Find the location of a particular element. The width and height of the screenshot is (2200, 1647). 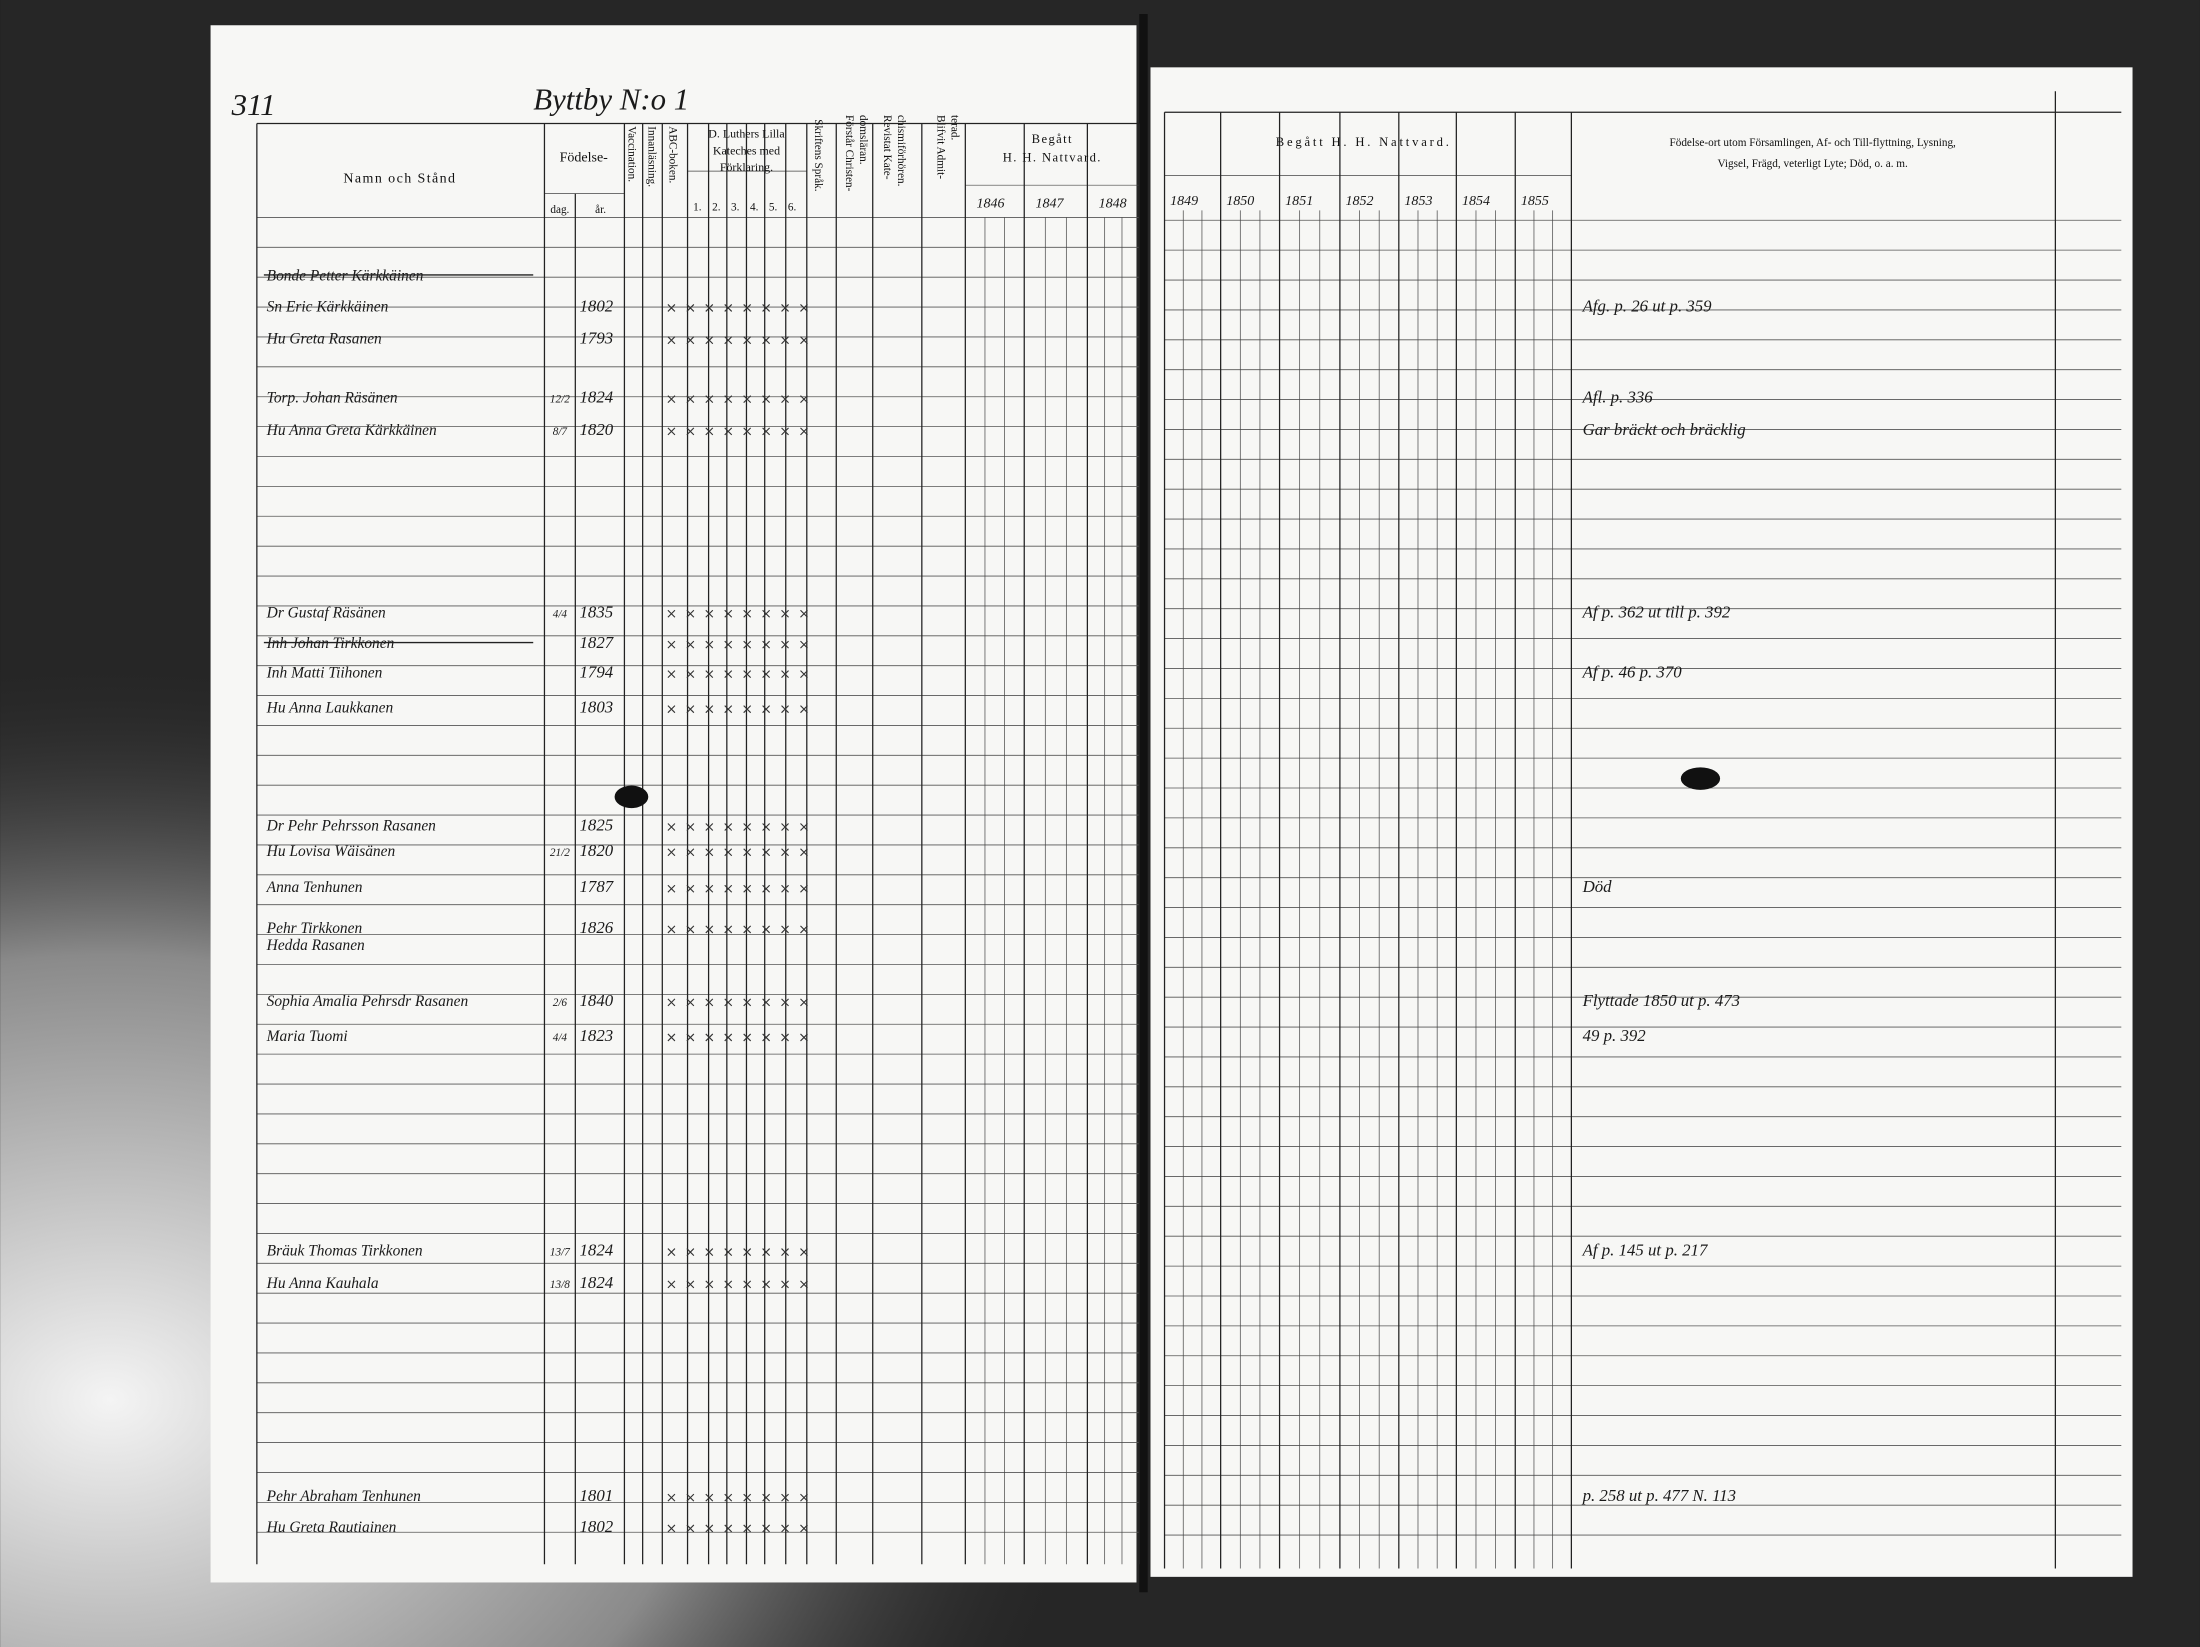

entry-name: Sn Eric Kärkkäinen is located at coordinates (328, 306).